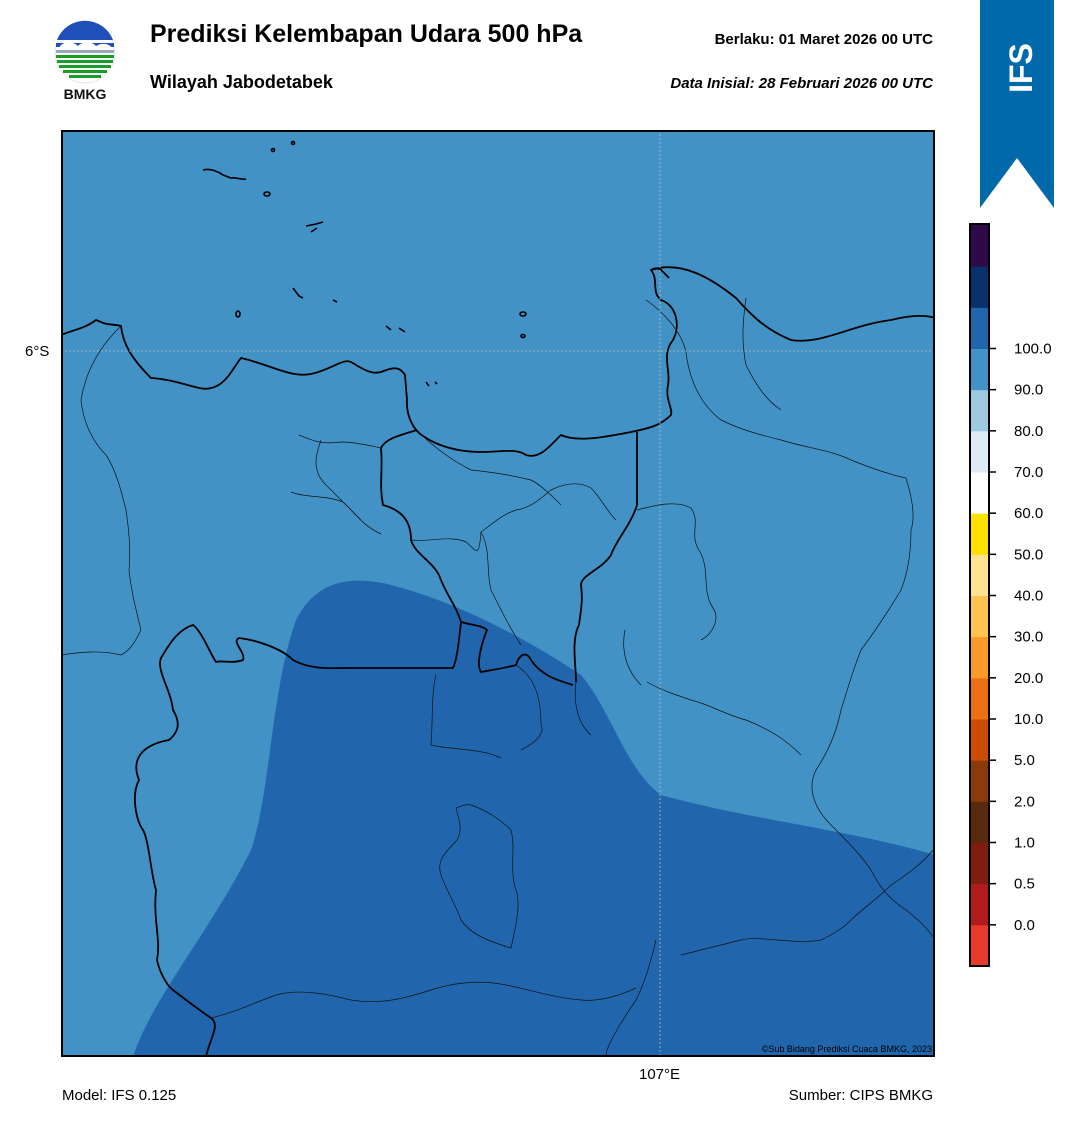  Describe the element at coordinates (364, 263) in the screenshot. I see `islands` at that location.